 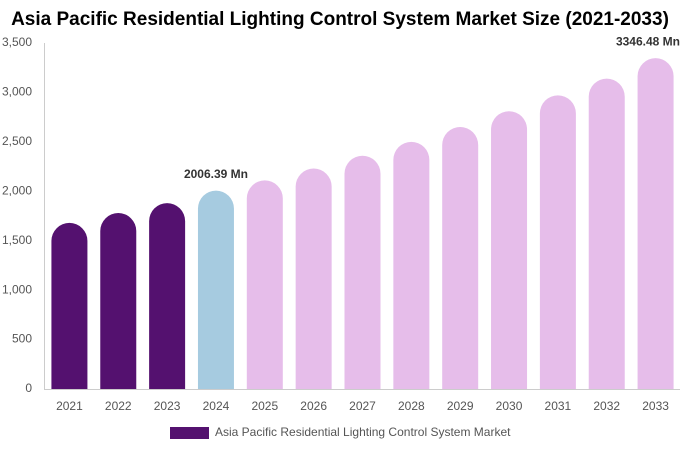 What do you see at coordinates (28, 388) in the screenshot?
I see `y-tick-label: 0` at bounding box center [28, 388].